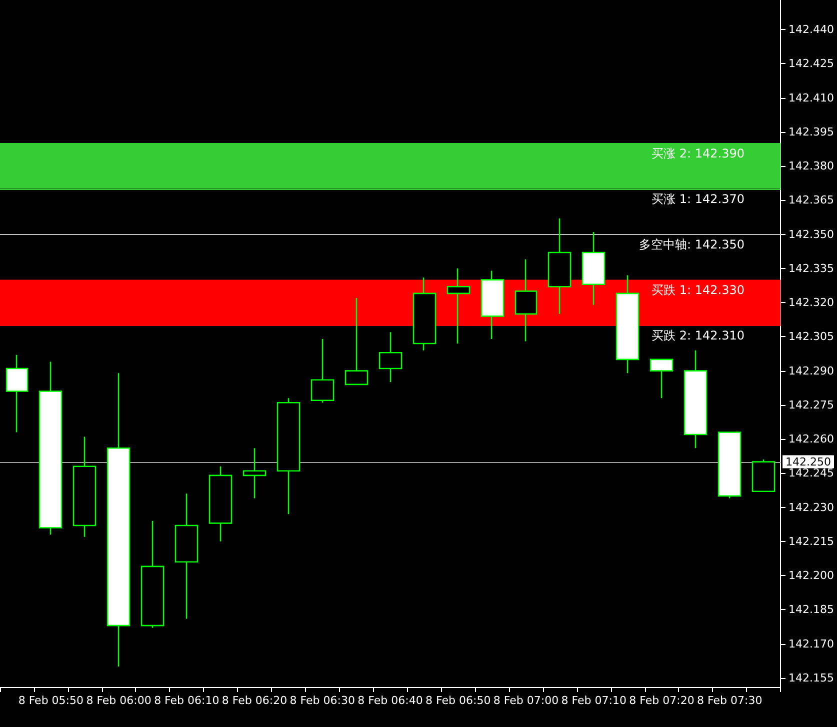 This screenshot has width=837, height=727. What do you see at coordinates (811, 131) in the screenshot?
I see `y-tick-label: 142.395` at bounding box center [811, 131].